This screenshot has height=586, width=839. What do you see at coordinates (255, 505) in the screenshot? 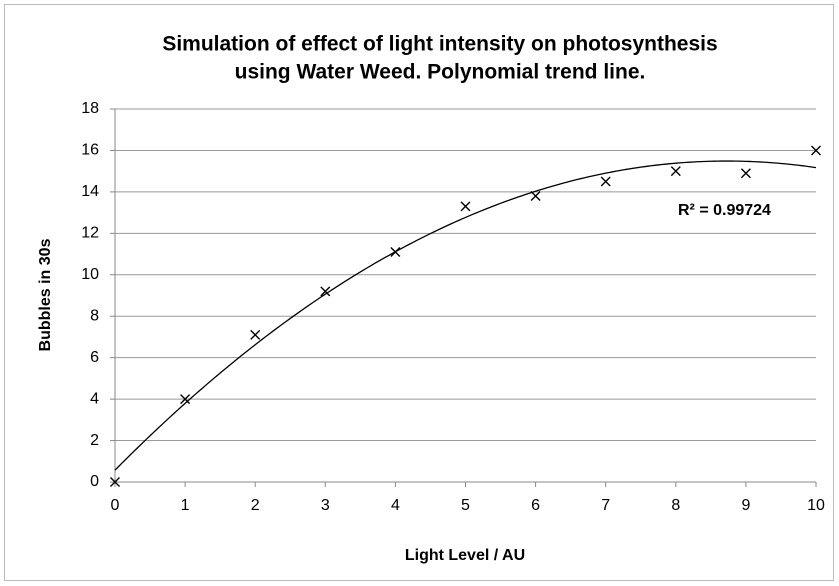
I see `x-tick-label: 2` at bounding box center [255, 505].